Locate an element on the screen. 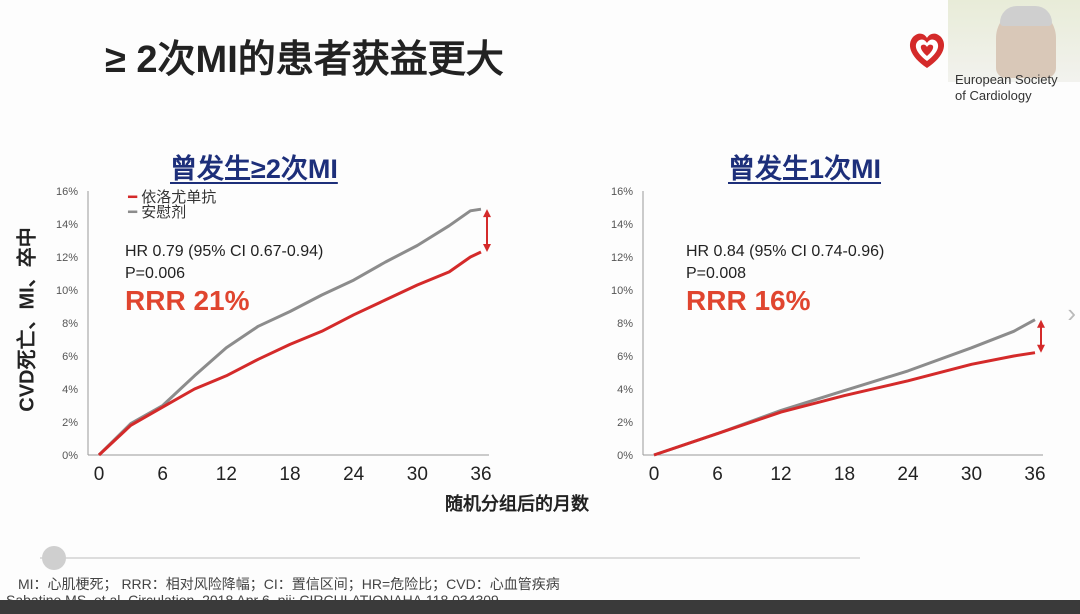  right-hr: HR 0.84 (95% CI 0.74-0.96) is located at coordinates (785, 251).